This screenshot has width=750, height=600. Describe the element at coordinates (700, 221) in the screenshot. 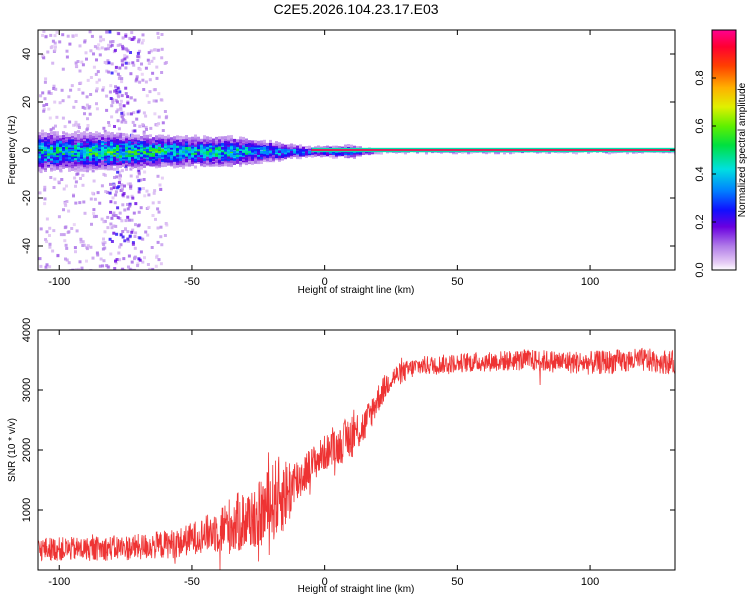

I see `colorbar-tick-label: 0.2` at that location.